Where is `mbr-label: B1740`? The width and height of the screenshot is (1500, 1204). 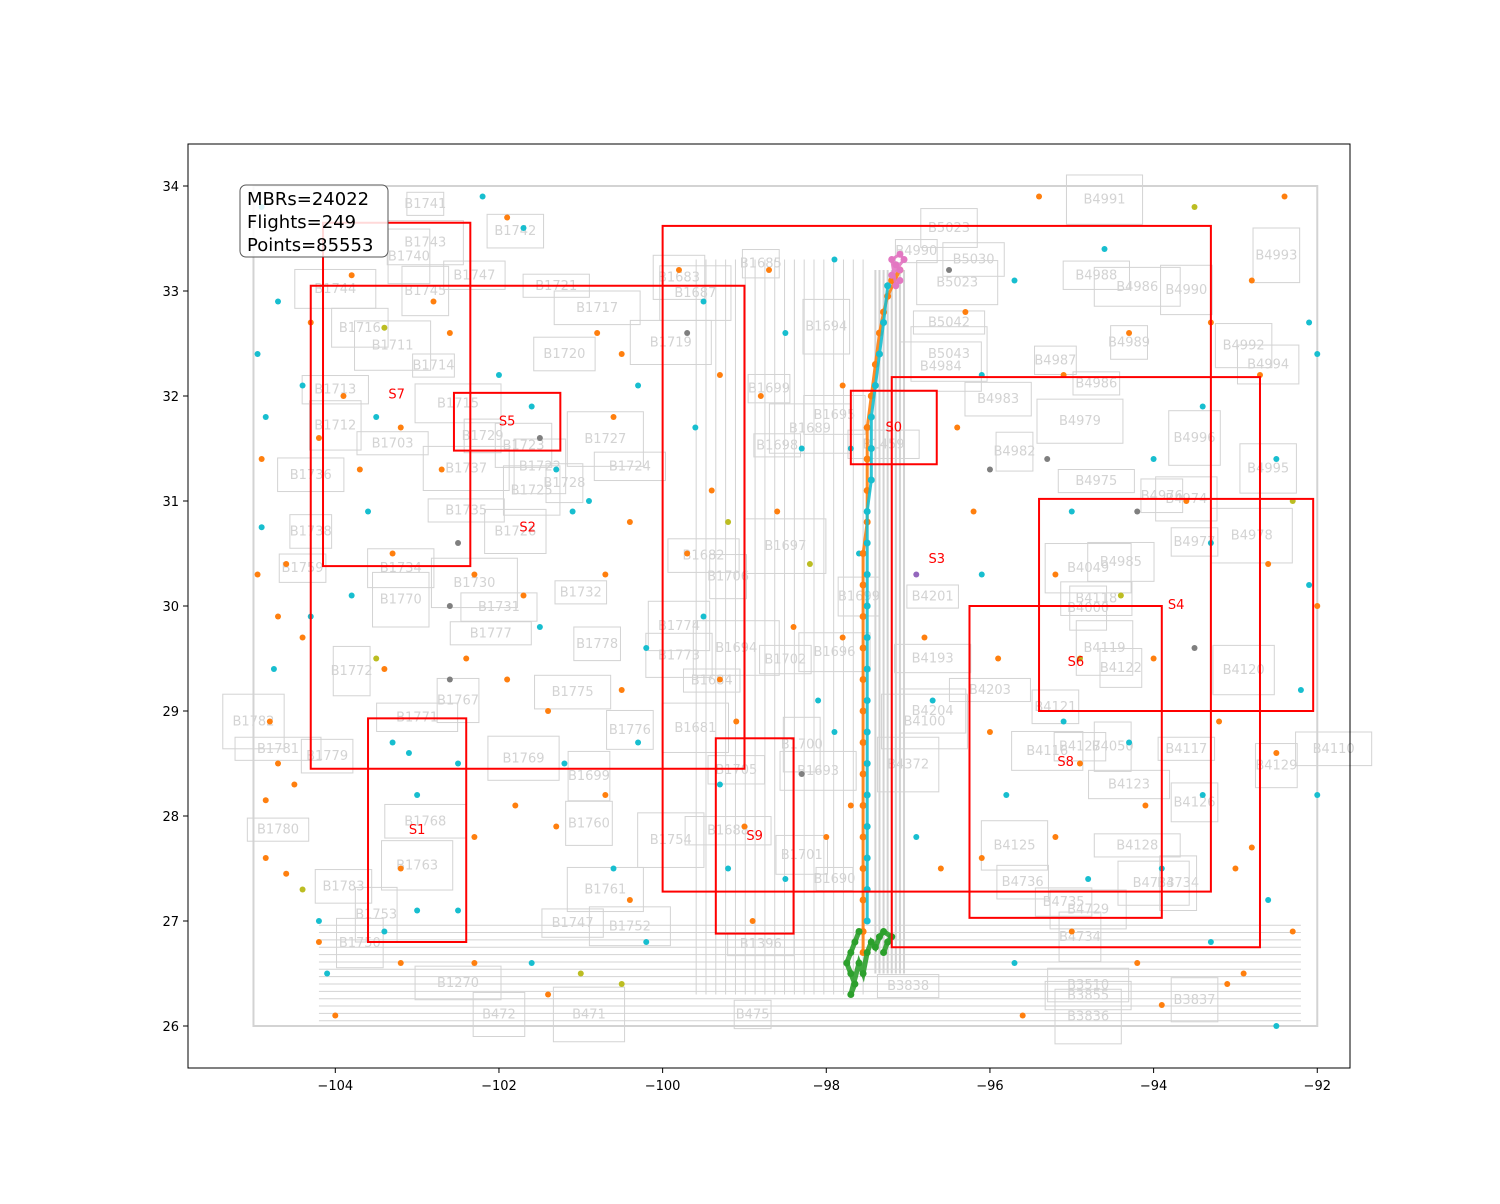
mbr-label: B1740 is located at coordinates (409, 256).